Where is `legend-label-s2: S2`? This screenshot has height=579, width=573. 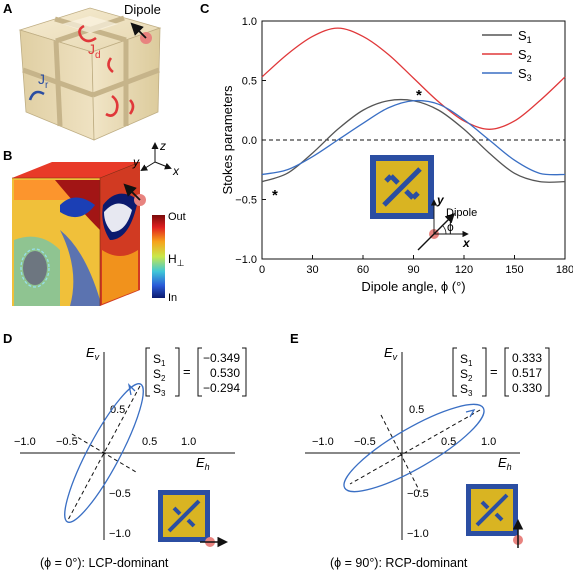
legend-label-s2: S2 is located at coordinates (525, 55).